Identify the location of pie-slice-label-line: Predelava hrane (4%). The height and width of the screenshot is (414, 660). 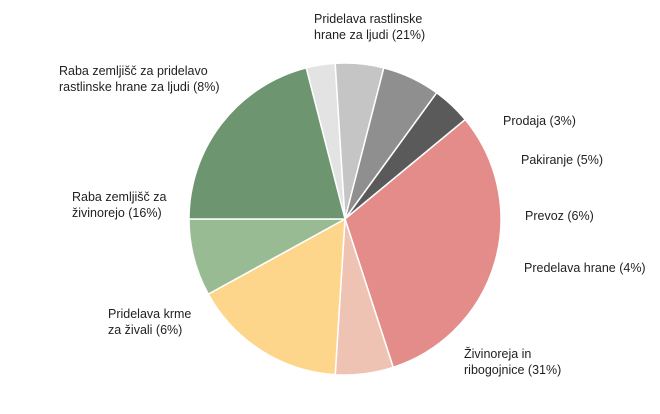
(585, 268).